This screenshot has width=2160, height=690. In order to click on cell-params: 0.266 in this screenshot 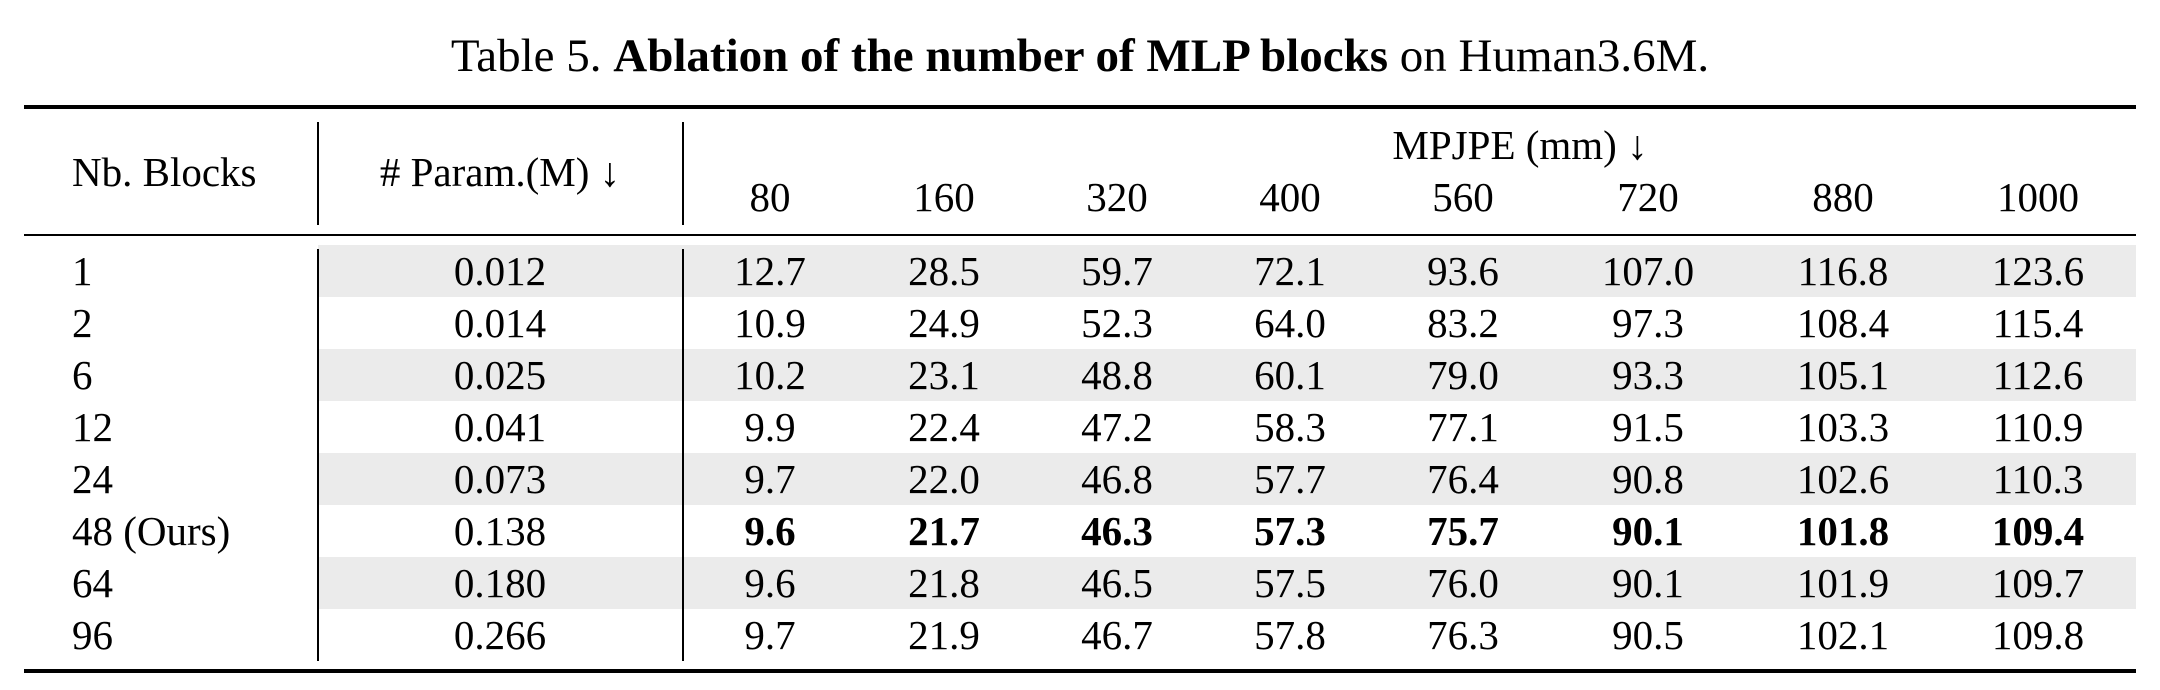, I will do `click(500, 635)`.